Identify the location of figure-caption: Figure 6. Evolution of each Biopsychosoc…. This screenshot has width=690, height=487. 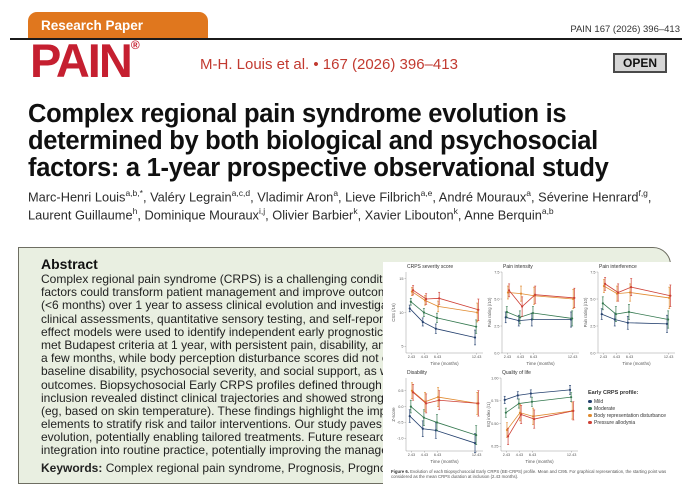
(536, 474).